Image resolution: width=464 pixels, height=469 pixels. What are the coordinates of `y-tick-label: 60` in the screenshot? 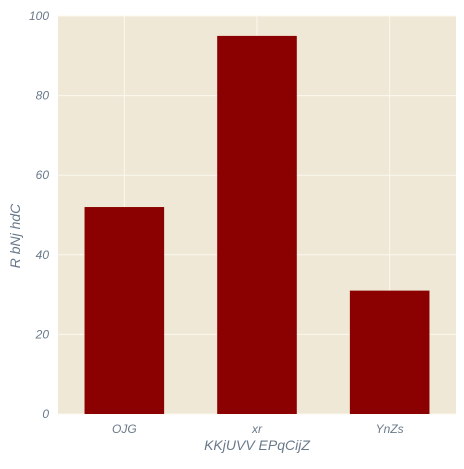 It's located at (43, 175).